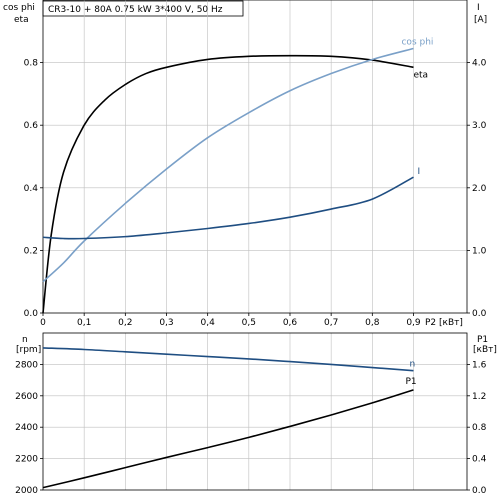  What do you see at coordinates (410, 382) in the screenshot?
I see `bottom-series-label-p1: P1` at bounding box center [410, 382].